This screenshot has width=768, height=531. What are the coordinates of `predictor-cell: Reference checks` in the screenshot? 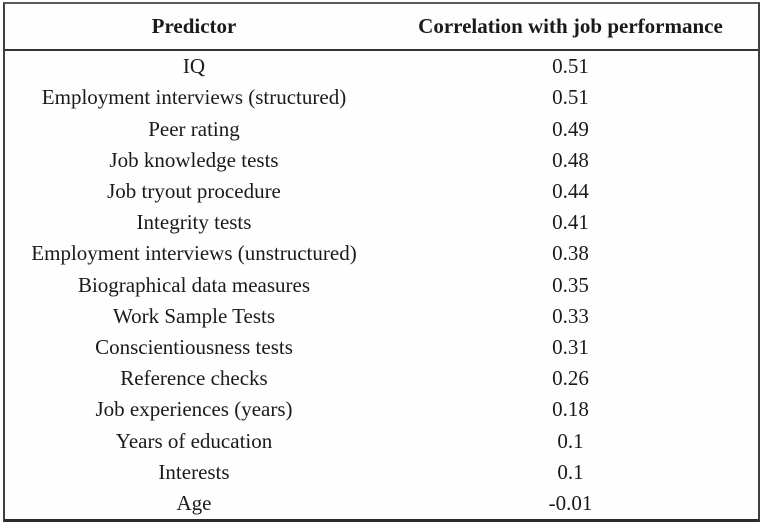 It's located at (194, 378).